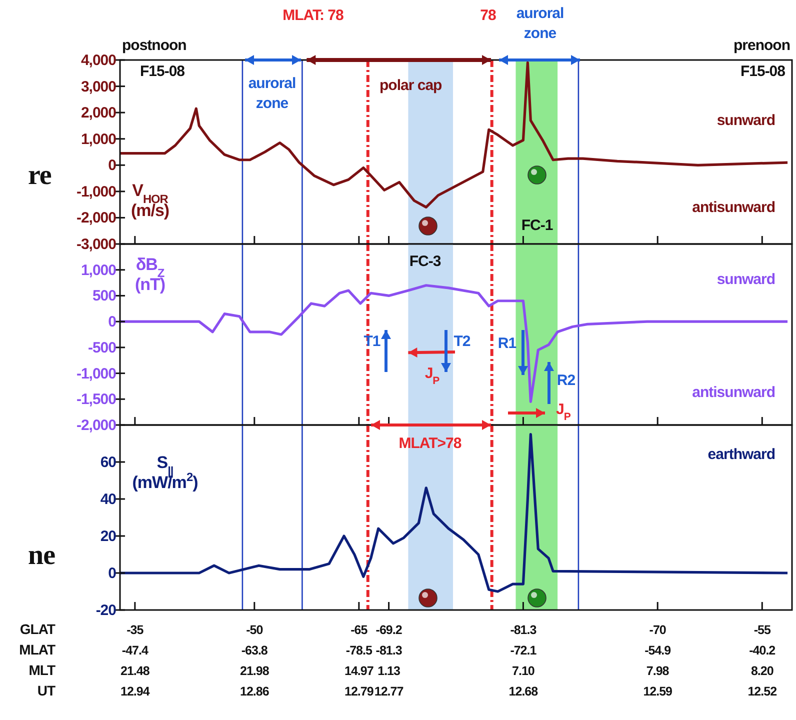 This screenshot has height=720, width=796. What do you see at coordinates (272, 93) in the screenshot?
I see `annotation: auroral zone` at bounding box center [272, 93].